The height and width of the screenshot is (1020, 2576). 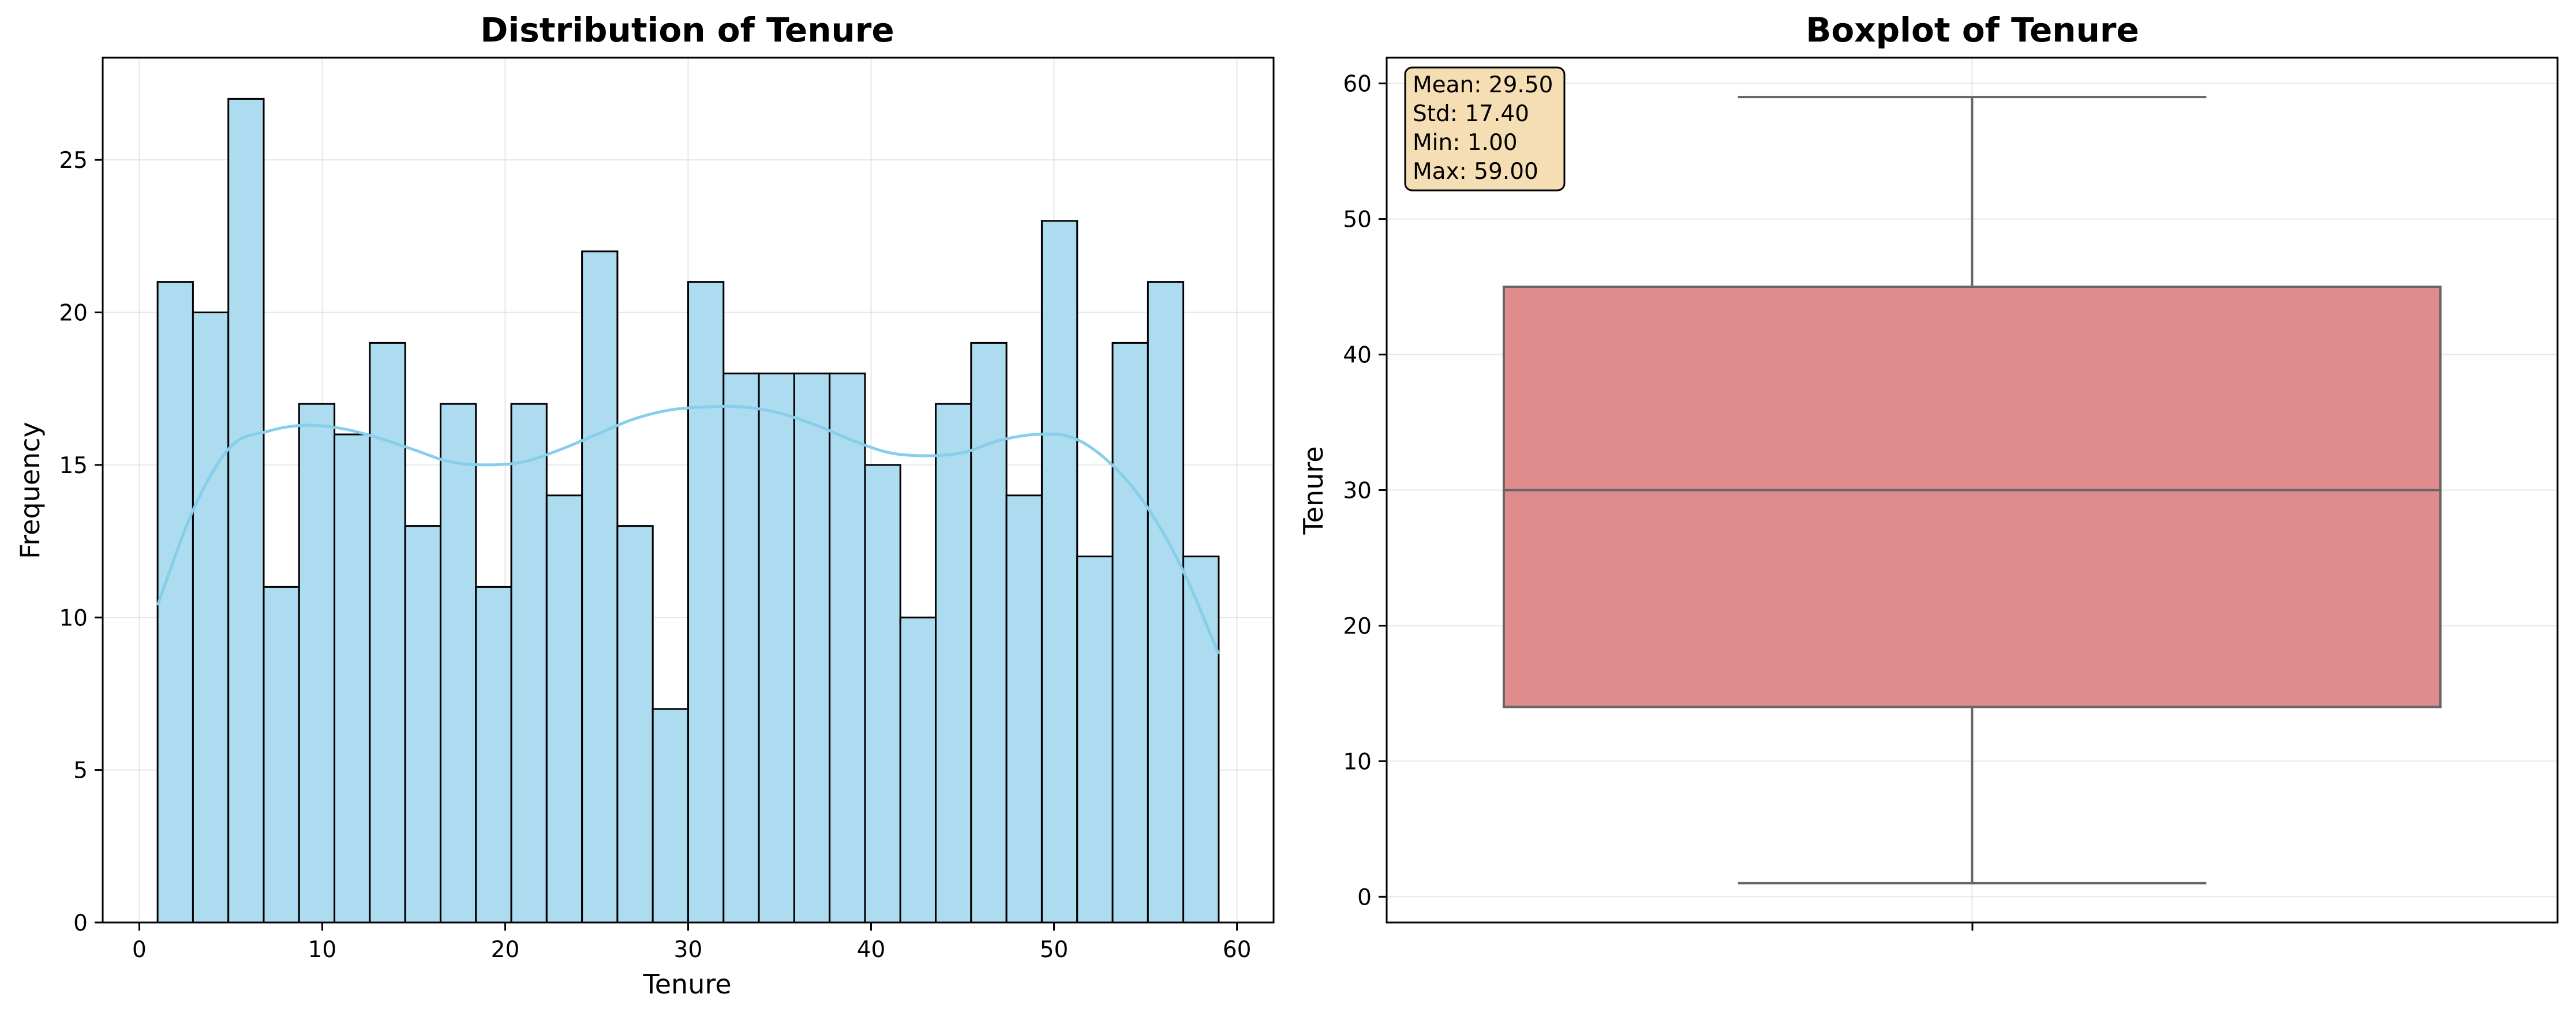 I want to click on x-tick-label: 10, so click(x=322, y=950).